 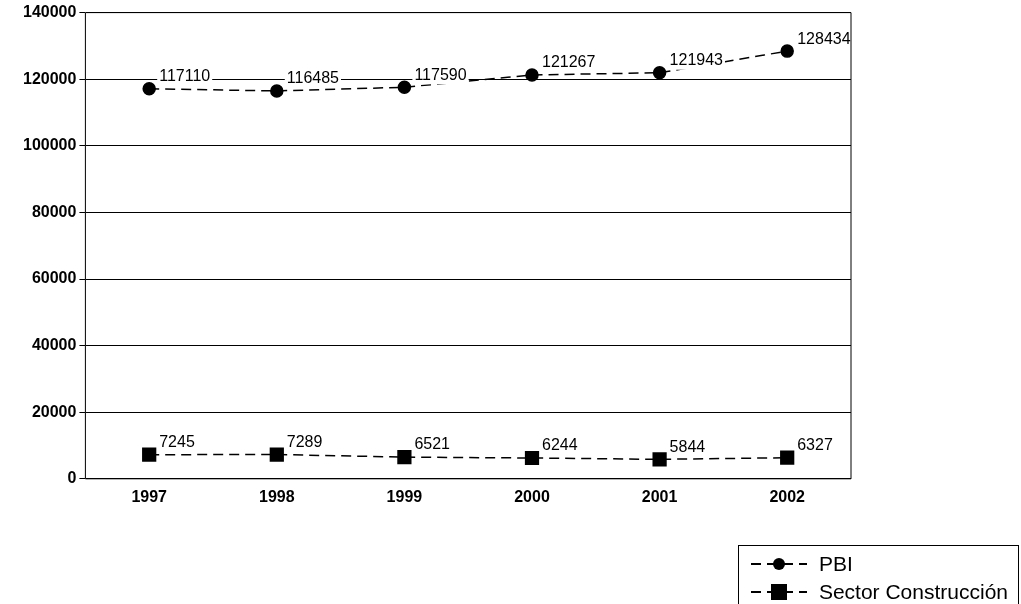 What do you see at coordinates (277, 496) in the screenshot?
I see `x-tick-label: 1998` at bounding box center [277, 496].